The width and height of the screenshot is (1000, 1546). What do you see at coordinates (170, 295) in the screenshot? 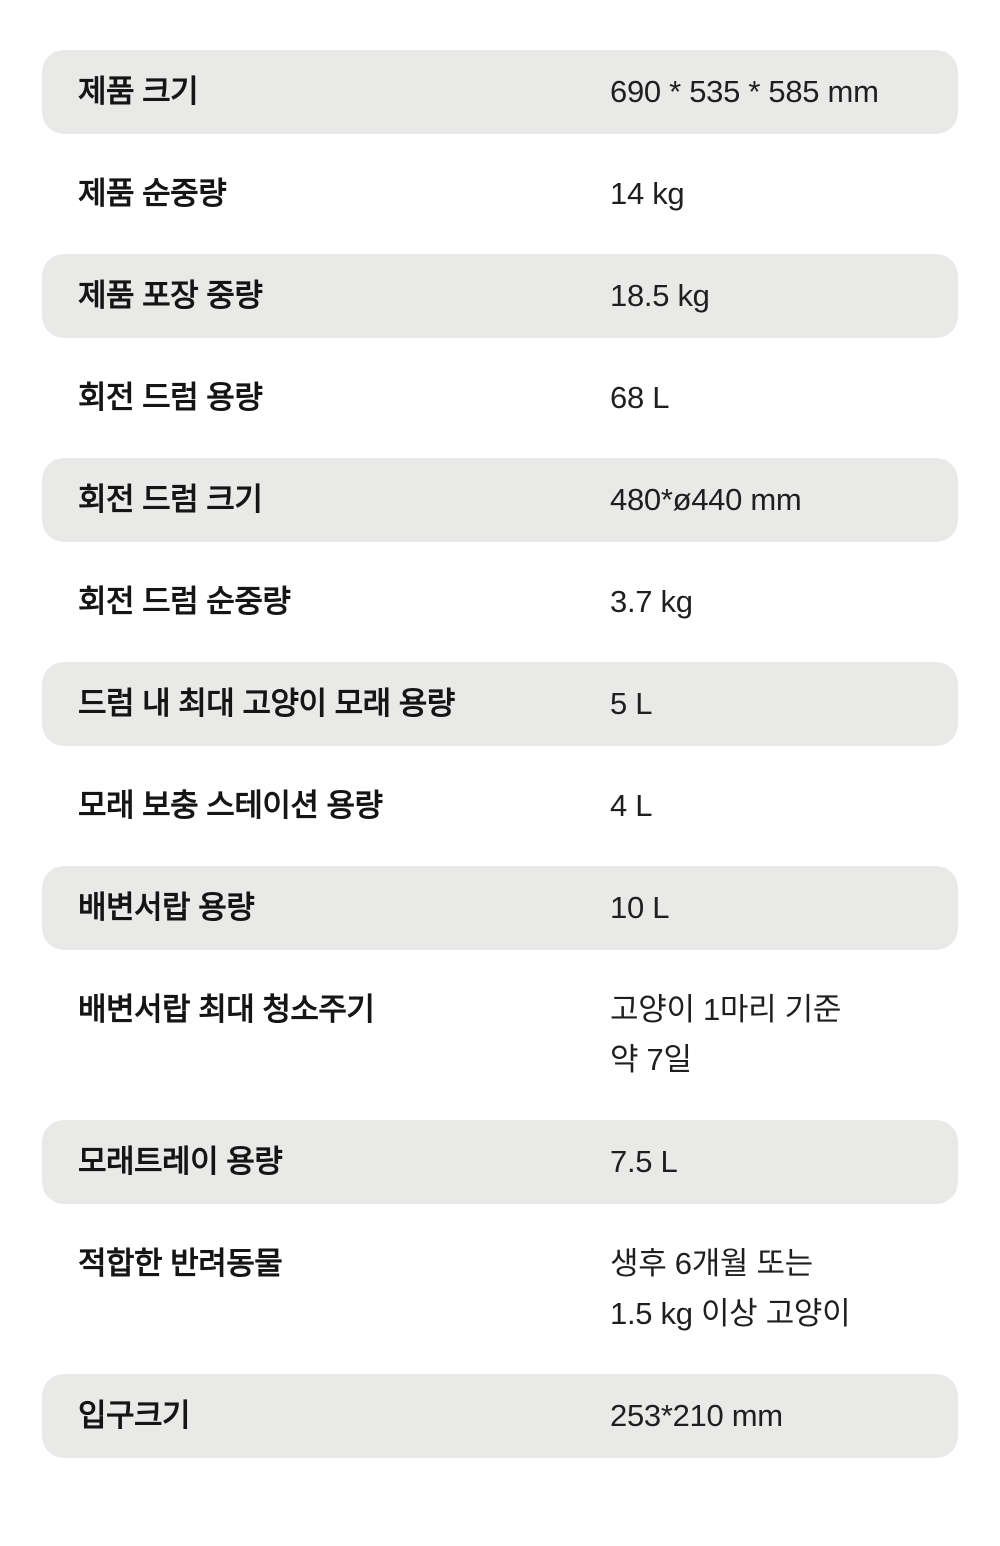
I see `spec-label: 제품 포장 중량` at bounding box center [170, 295].